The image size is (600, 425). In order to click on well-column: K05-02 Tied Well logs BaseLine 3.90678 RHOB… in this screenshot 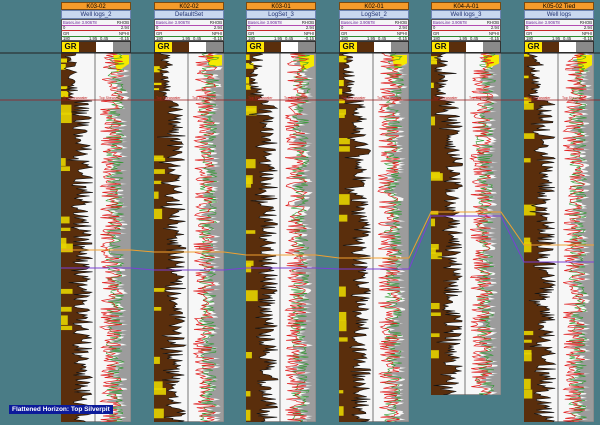, I will do `click(559, 212)`.